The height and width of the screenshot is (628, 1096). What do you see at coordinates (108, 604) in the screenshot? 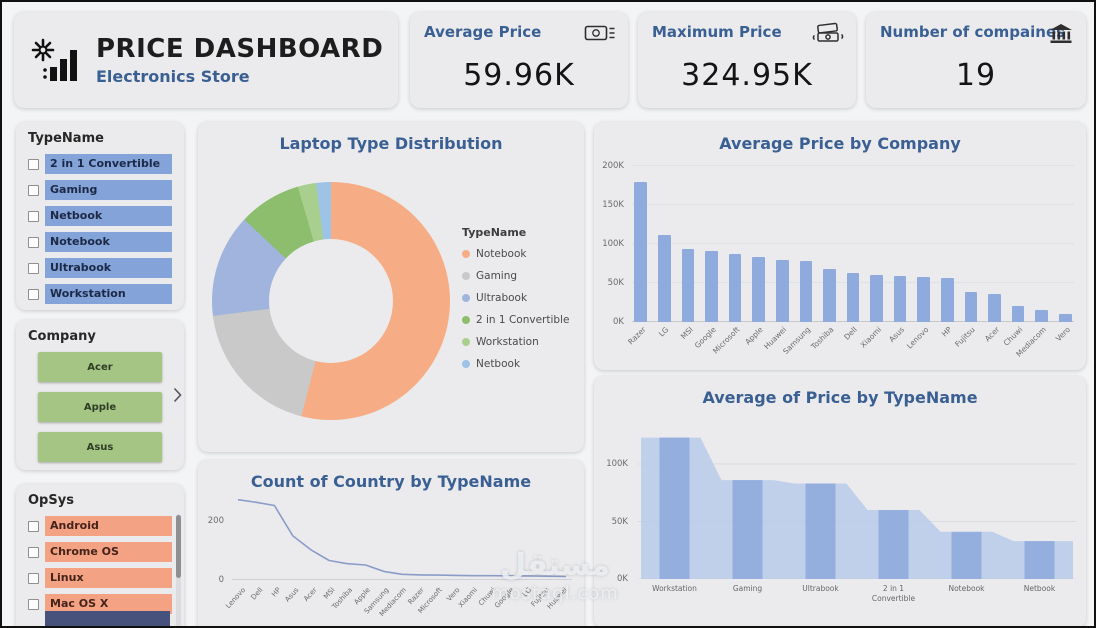
I see `slicer-item-label: Mac OS X` at bounding box center [108, 604].